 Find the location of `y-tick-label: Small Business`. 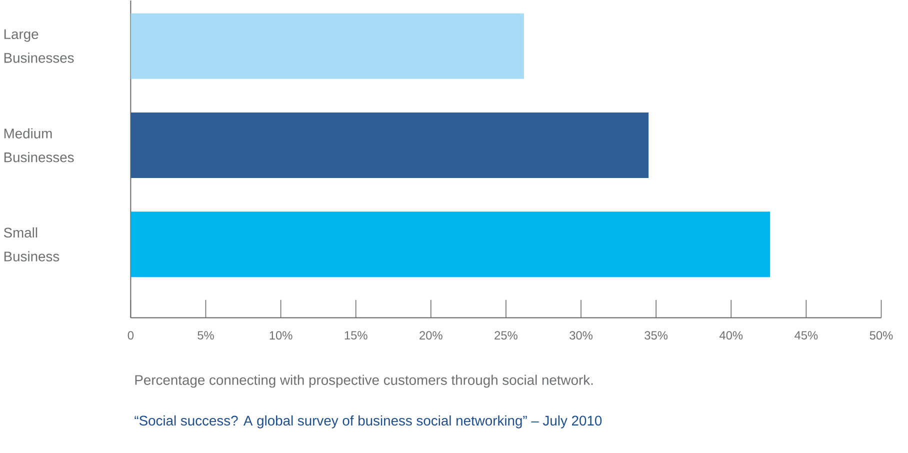

y-tick-label: Small Business is located at coordinates (32, 245).